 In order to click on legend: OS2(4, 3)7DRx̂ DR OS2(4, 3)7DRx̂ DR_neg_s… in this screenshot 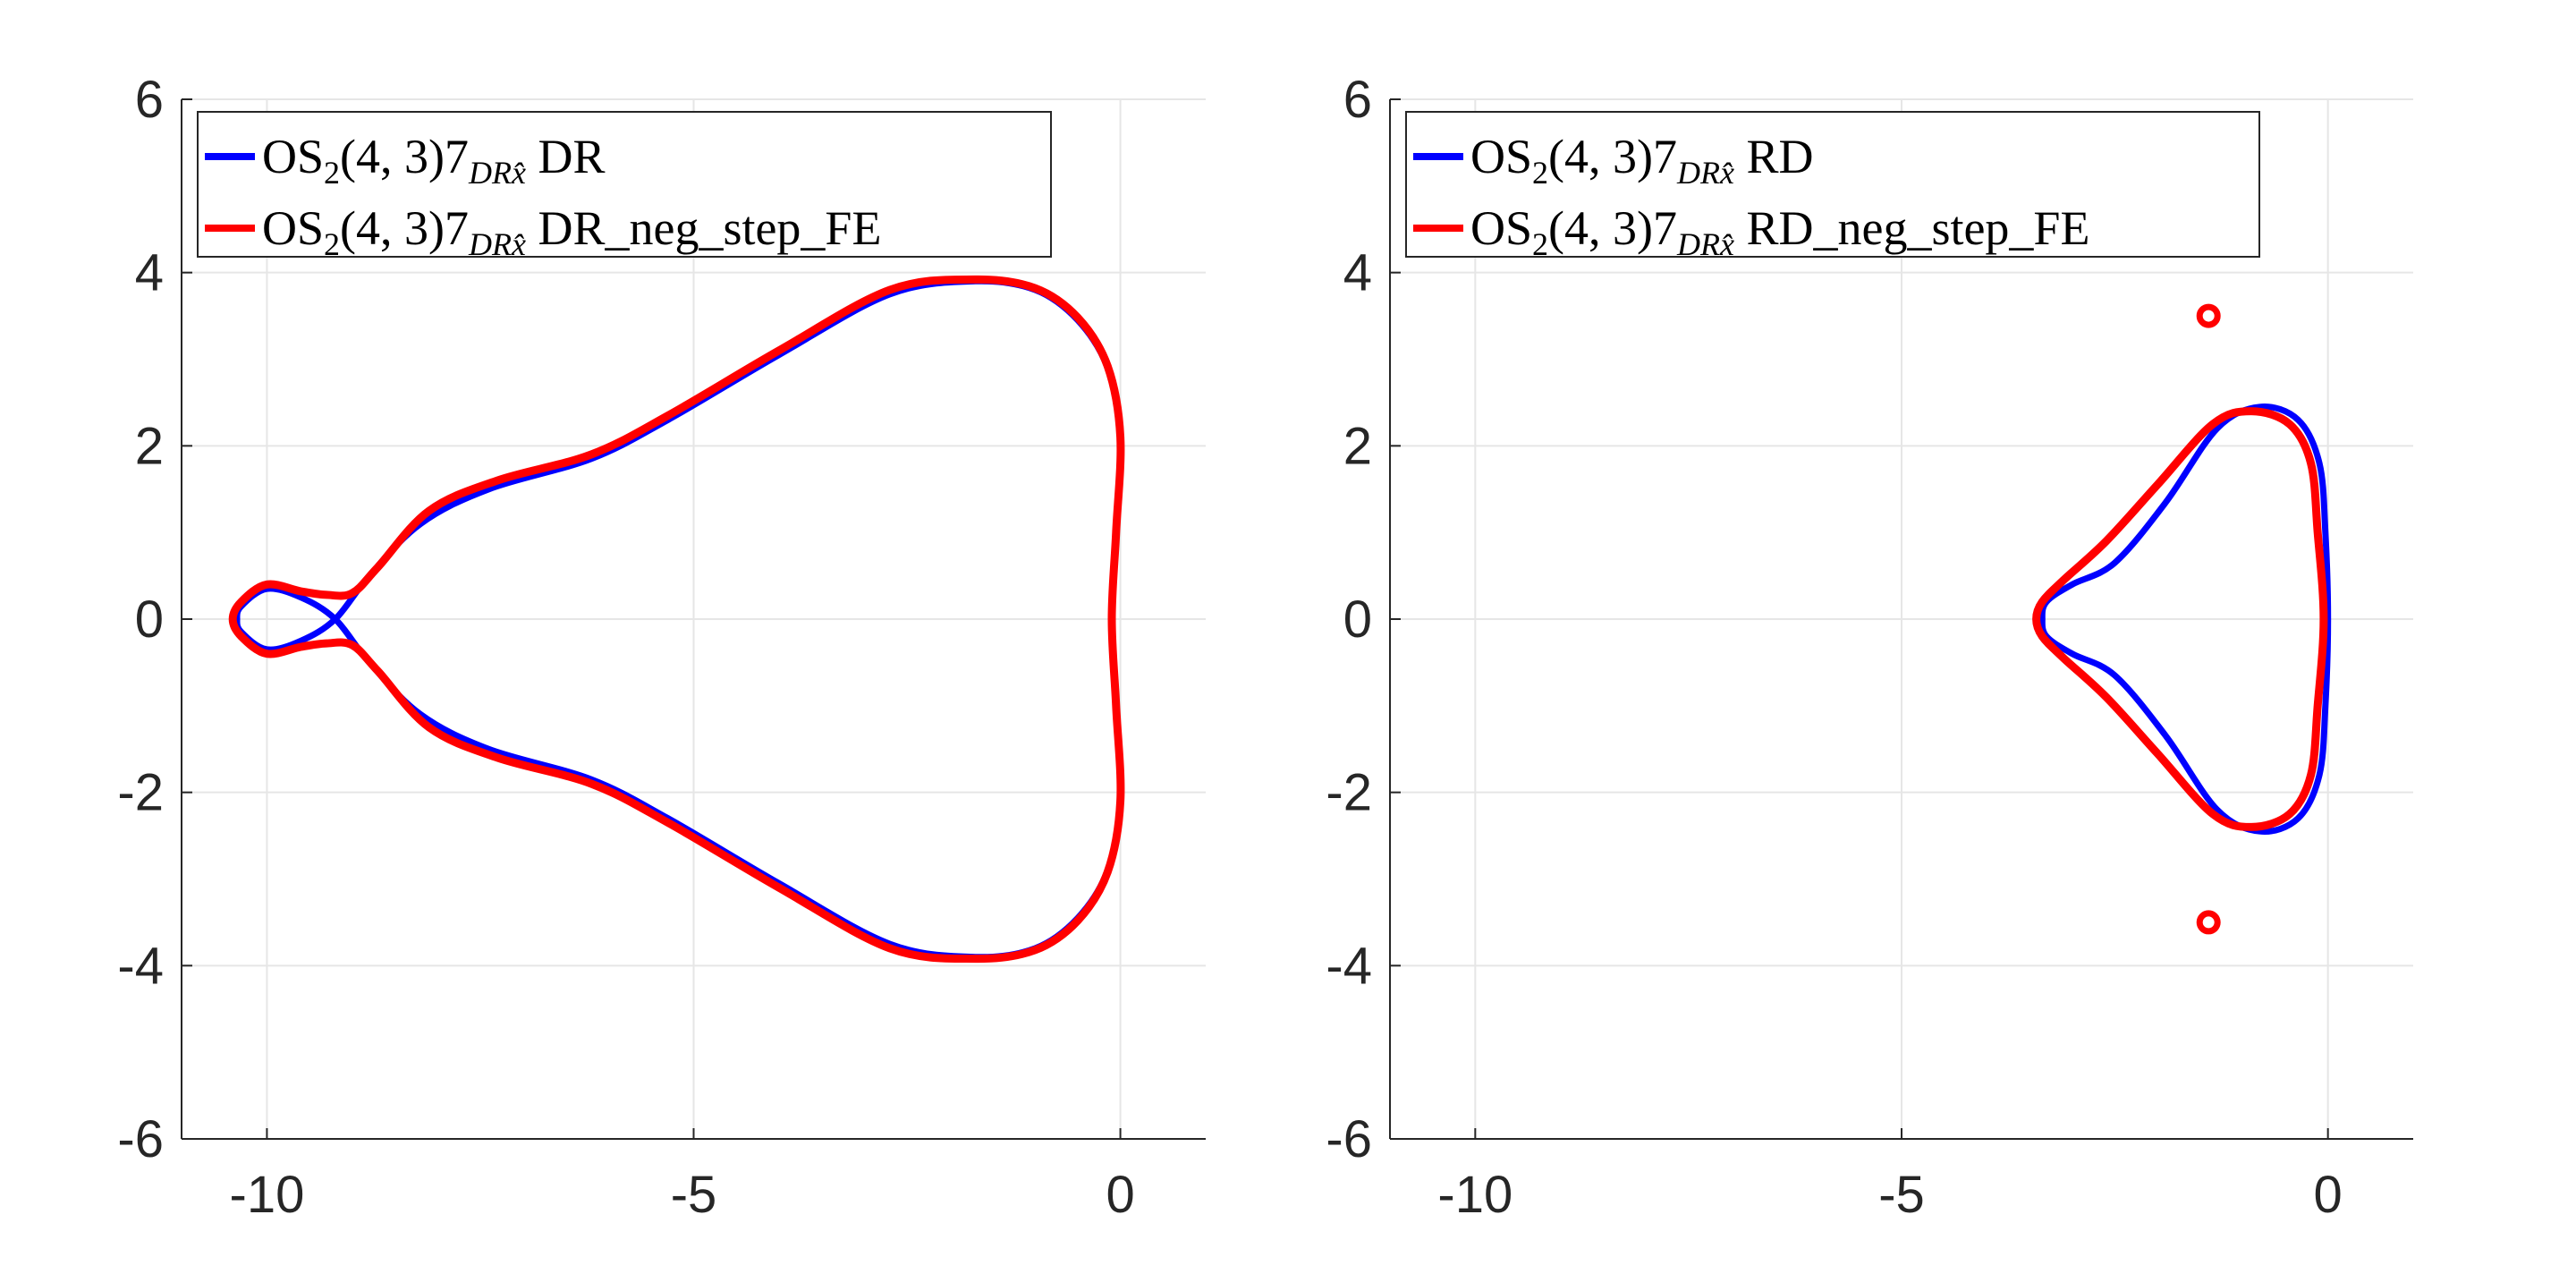, I will do `click(624, 186)`.